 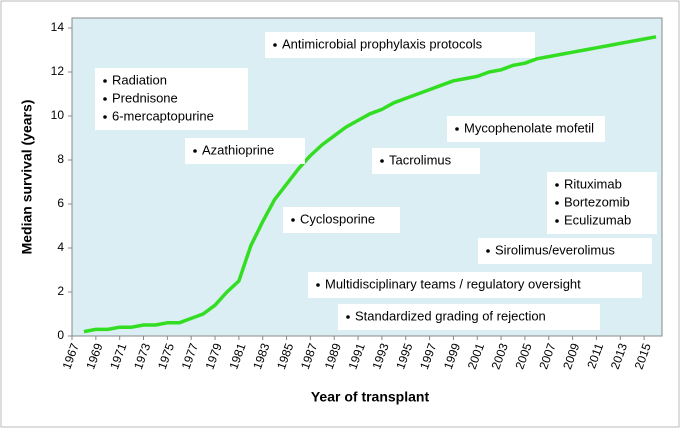 I want to click on annotation-text: Cyclosporine, so click(x=337, y=218).